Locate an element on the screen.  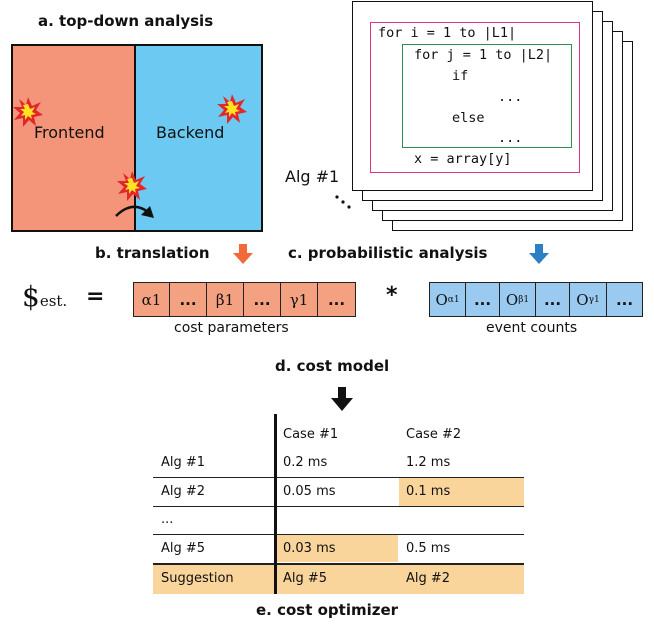
backend-region is located at coordinates (198, 138).